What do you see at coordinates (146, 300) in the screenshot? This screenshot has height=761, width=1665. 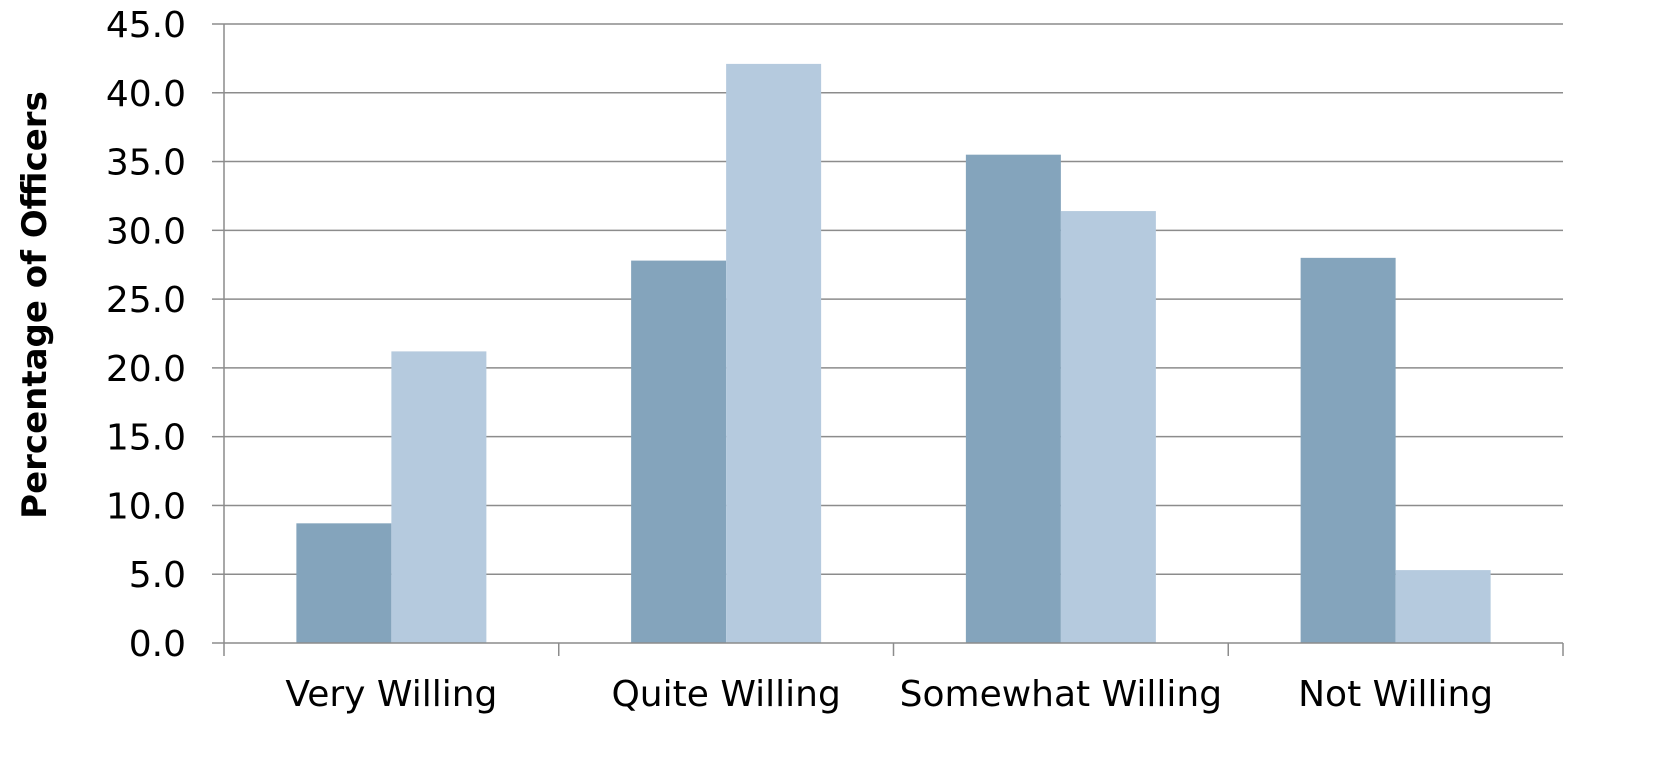 I see `y-tick-label: 25.0` at bounding box center [146, 300].